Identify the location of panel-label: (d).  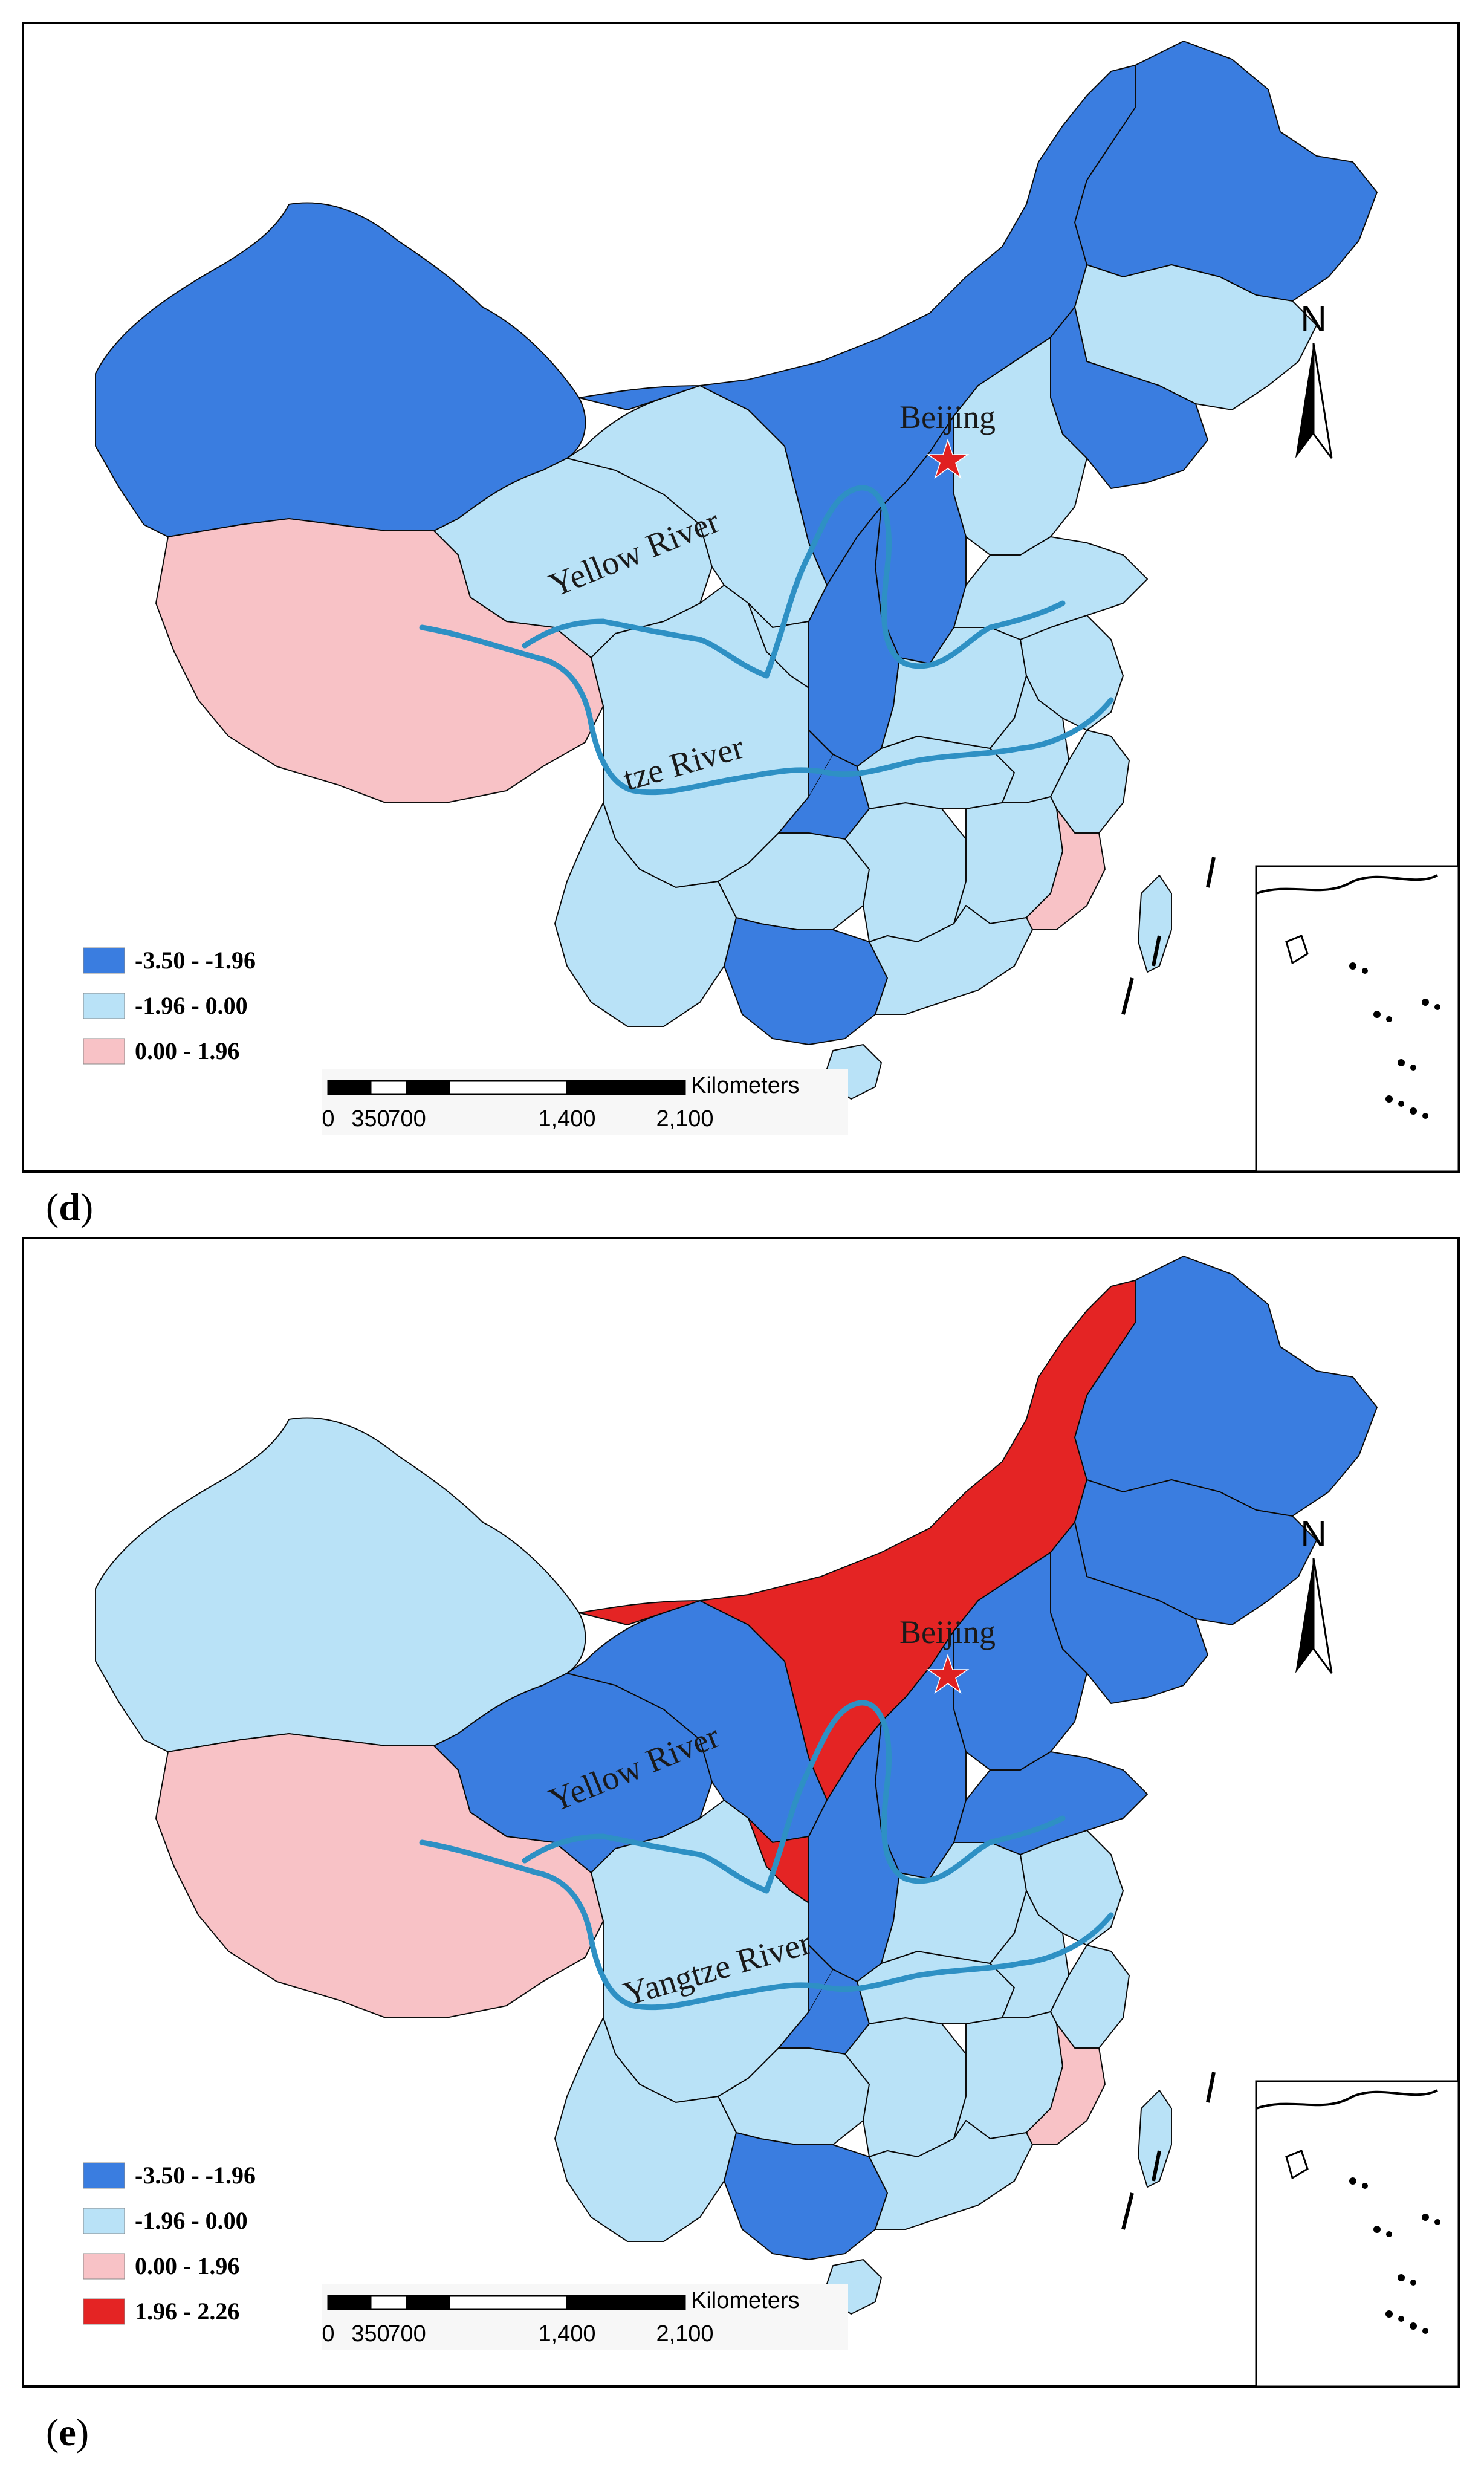
(69, 1206).